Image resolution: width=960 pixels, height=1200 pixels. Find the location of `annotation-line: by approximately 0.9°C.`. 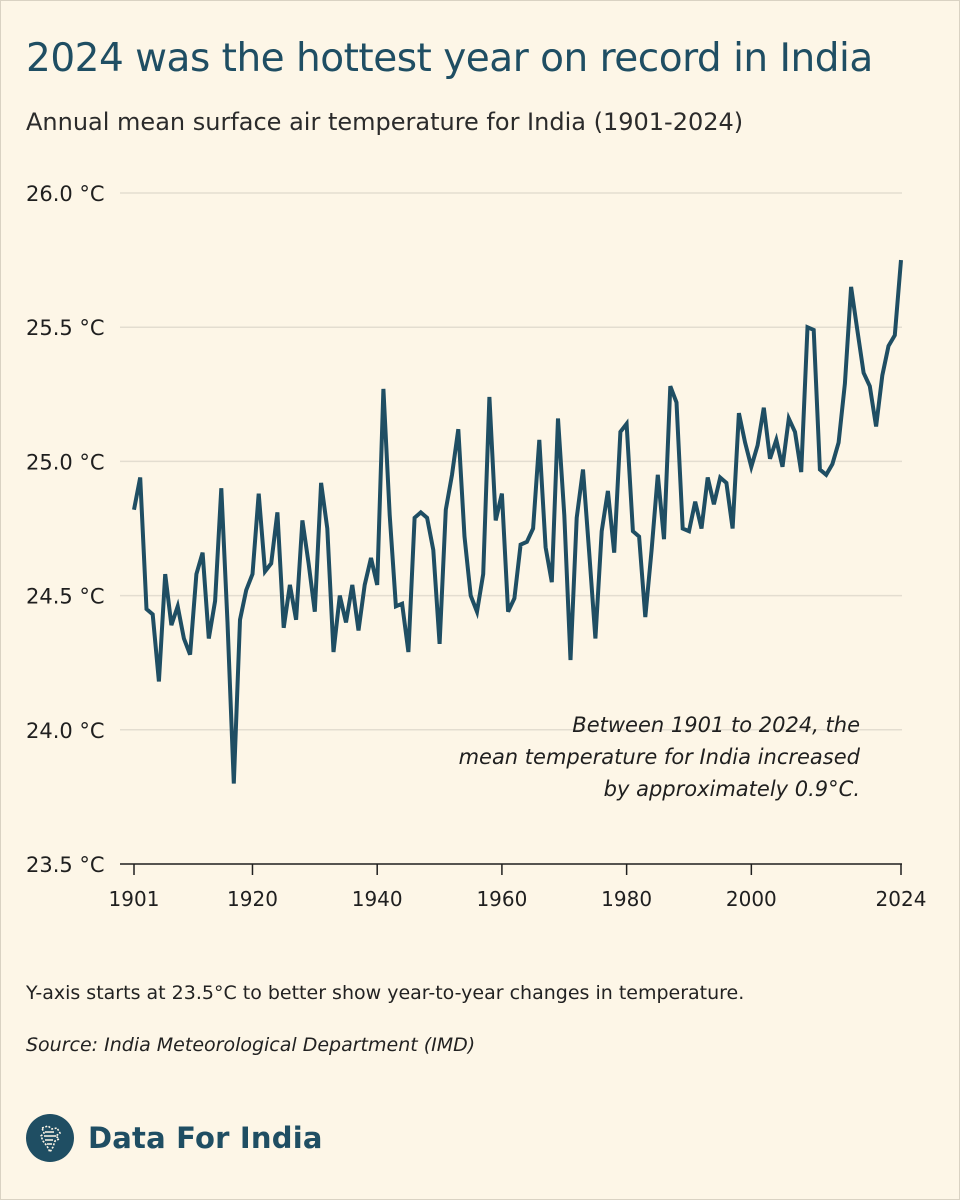

annotation-line: by approximately 0.9°C. is located at coordinates (732, 789).